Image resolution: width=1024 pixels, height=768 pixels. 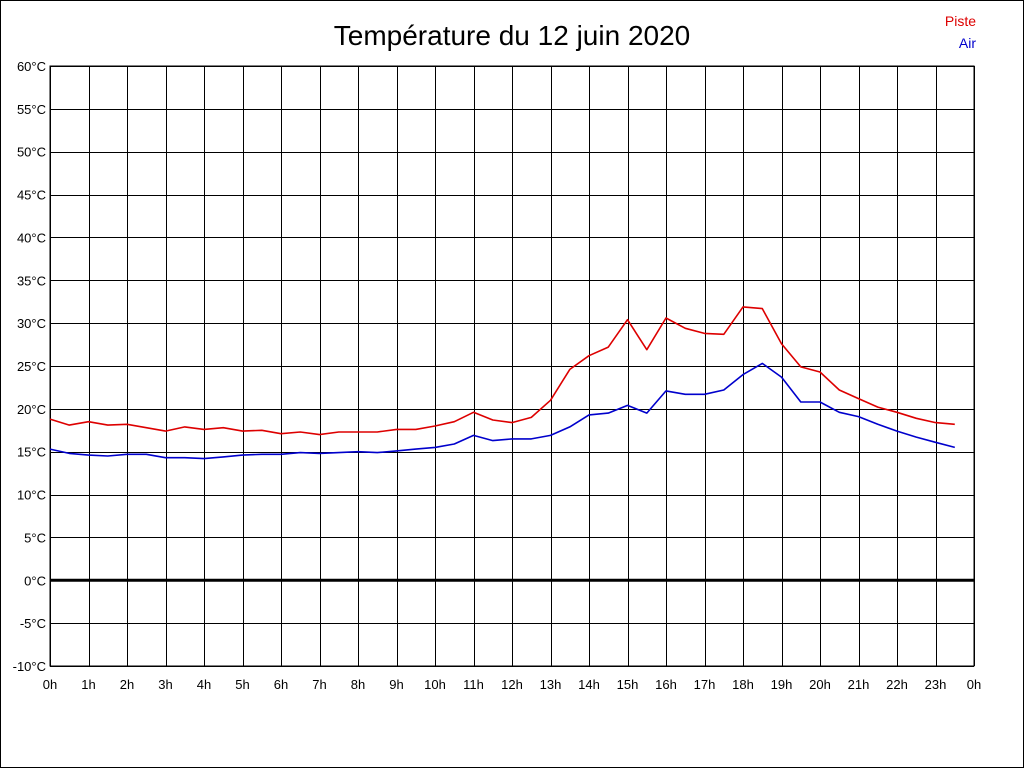 What do you see at coordinates (31, 452) in the screenshot?
I see `y-tick-label: 15°C` at bounding box center [31, 452].